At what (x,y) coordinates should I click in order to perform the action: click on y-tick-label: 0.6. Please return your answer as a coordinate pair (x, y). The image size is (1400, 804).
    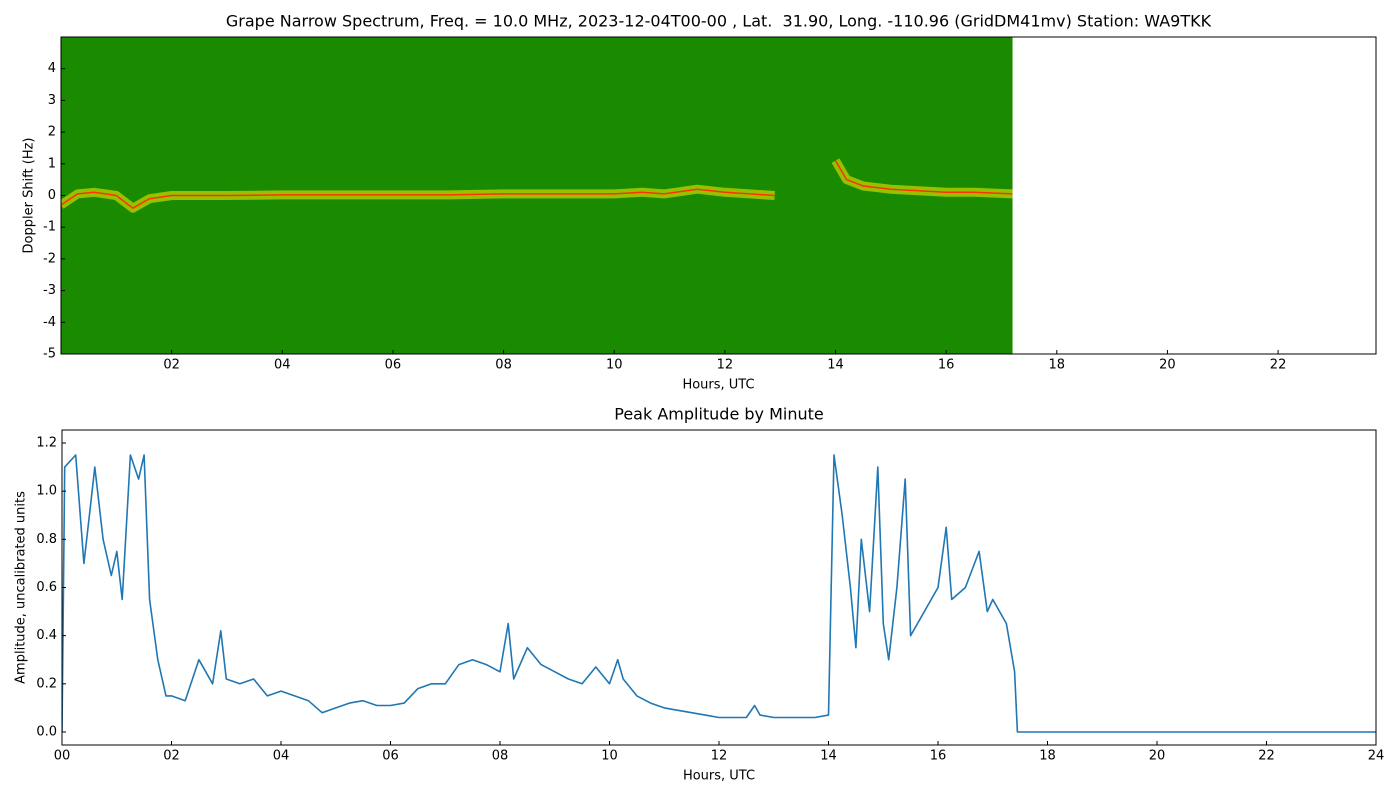
    Looking at the image, I should click on (46, 587).